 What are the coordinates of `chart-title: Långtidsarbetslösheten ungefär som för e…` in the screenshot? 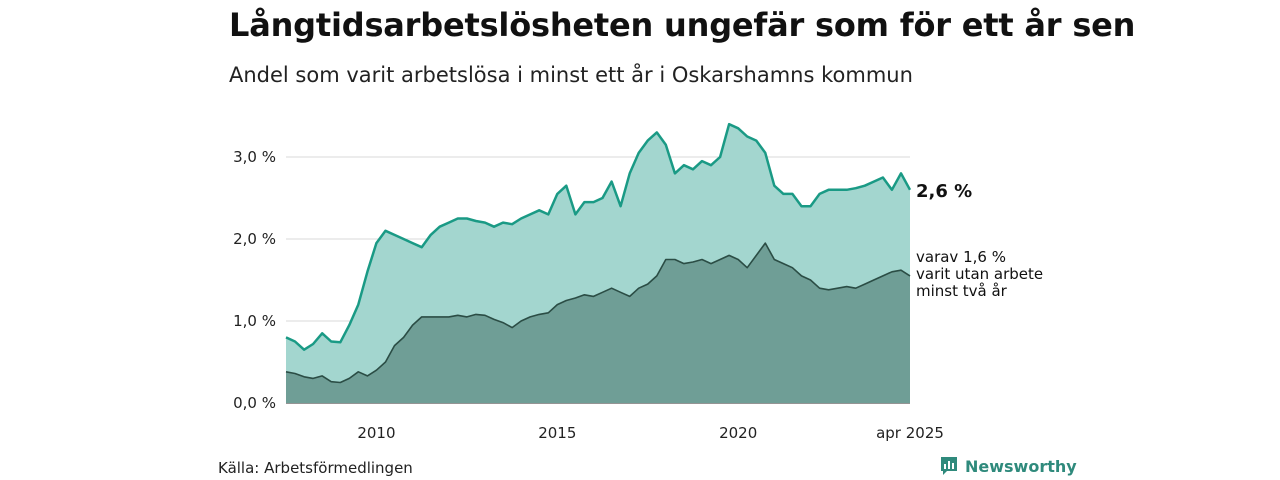 It's located at (682, 25).